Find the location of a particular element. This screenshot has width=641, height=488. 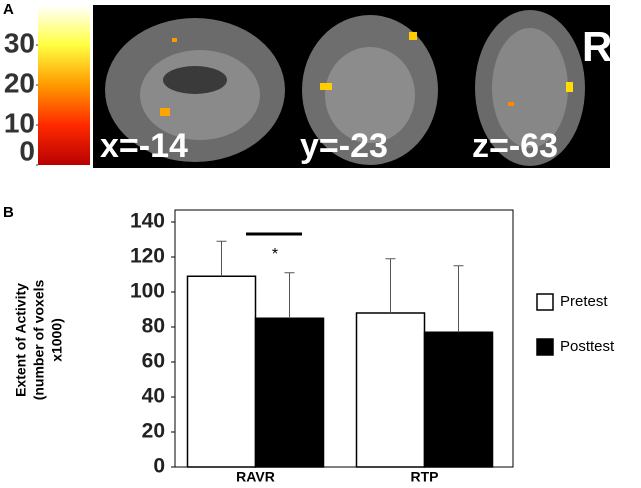

colorbar-tick-label: 10 is located at coordinates (19, 122).